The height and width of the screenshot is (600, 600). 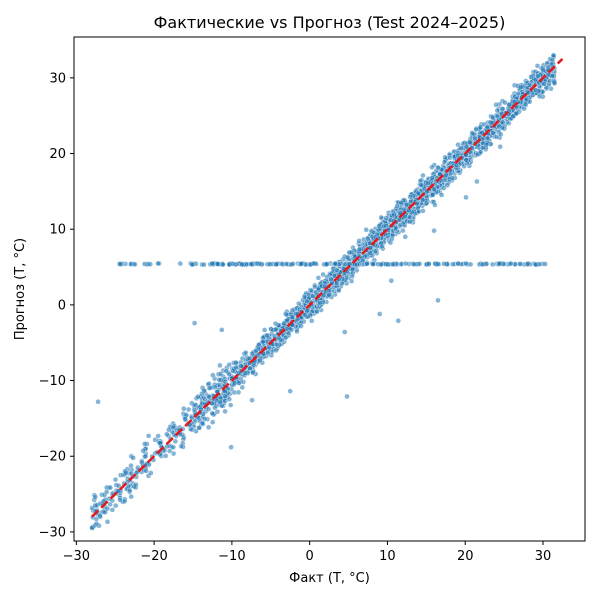 What do you see at coordinates (76, 556) in the screenshot?
I see `x-tick-label: −30` at bounding box center [76, 556].